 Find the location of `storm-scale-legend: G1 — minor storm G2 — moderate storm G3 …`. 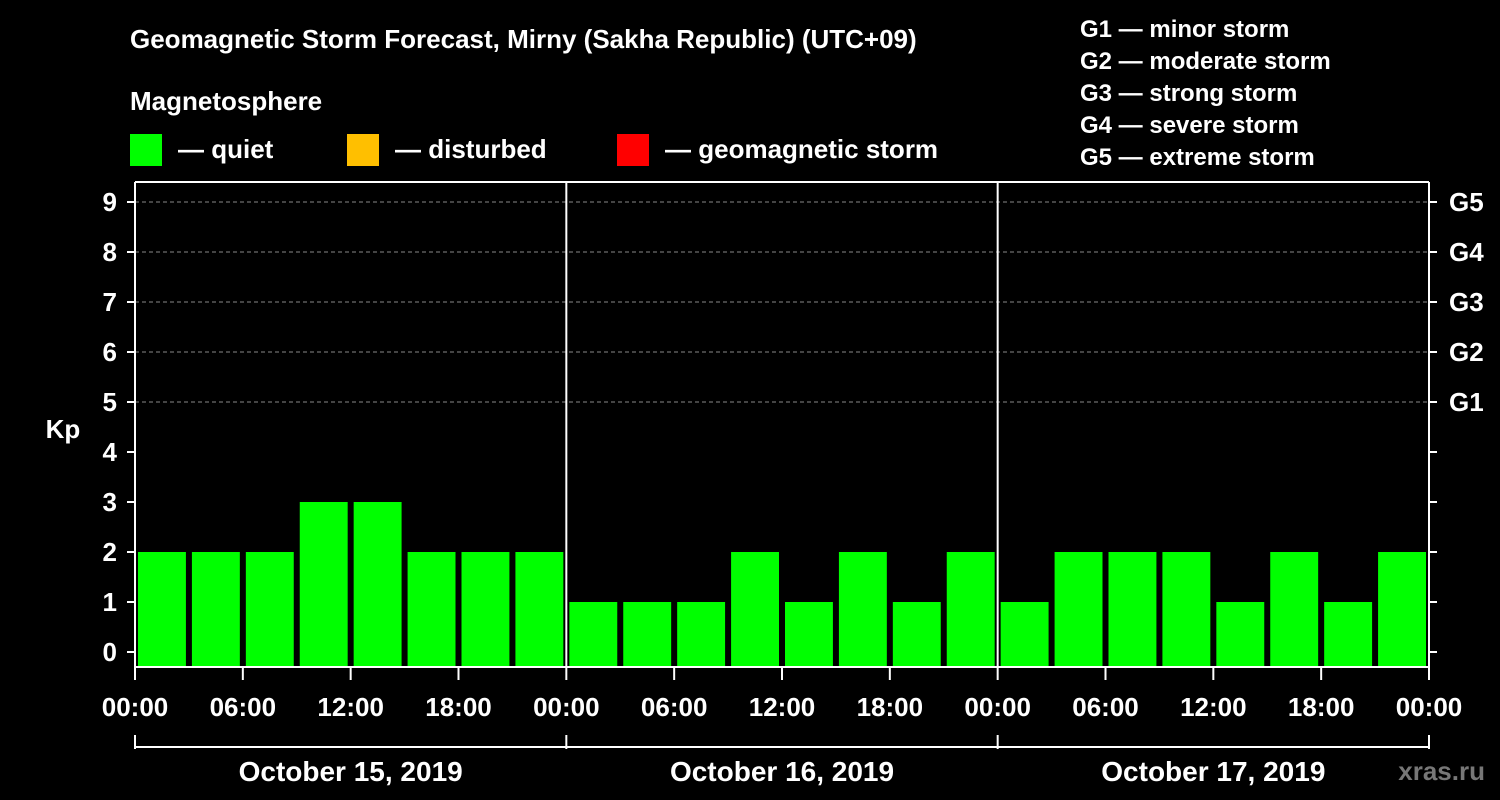

storm-scale-legend: G1 — minor storm G2 — moderate storm G3 … is located at coordinates (1205, 93).